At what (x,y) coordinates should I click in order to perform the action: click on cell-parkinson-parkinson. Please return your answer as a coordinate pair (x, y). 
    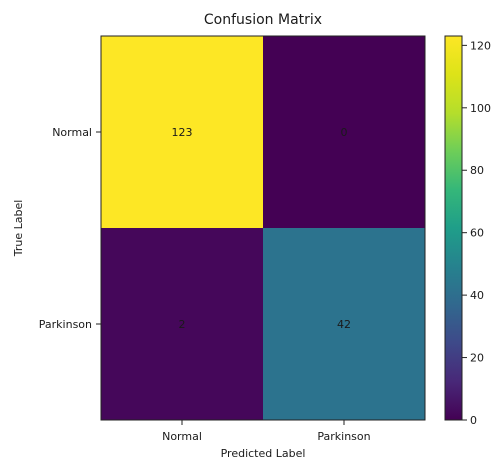
    Looking at the image, I should click on (344, 324).